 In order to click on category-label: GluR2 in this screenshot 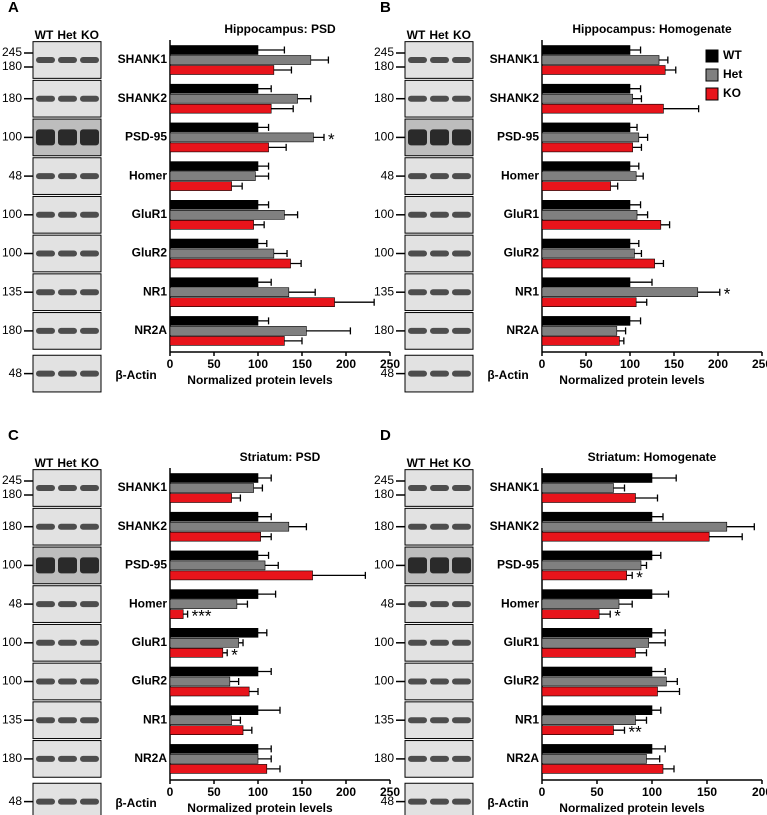, I will do `click(522, 253)`.